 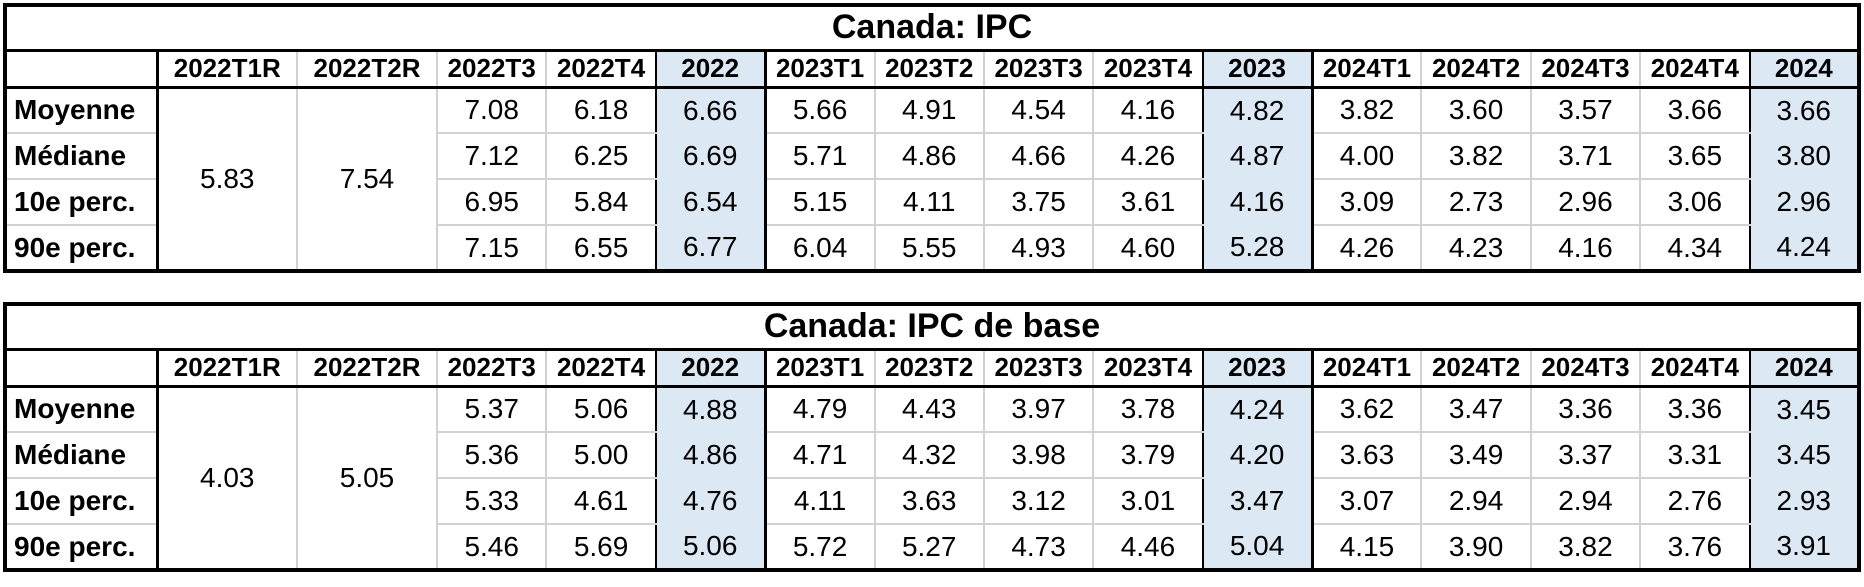 What do you see at coordinates (1258, 501) in the screenshot?
I see `data-cell: 3.47` at bounding box center [1258, 501].